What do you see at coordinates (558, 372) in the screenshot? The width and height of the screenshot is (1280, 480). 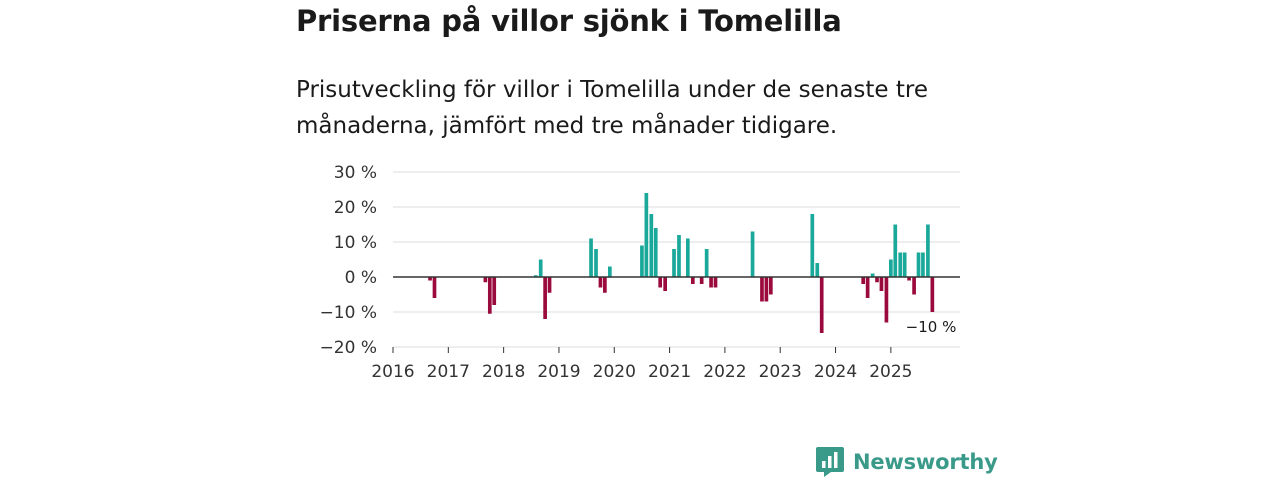 I see `x-tick-label: 2019` at bounding box center [558, 372].